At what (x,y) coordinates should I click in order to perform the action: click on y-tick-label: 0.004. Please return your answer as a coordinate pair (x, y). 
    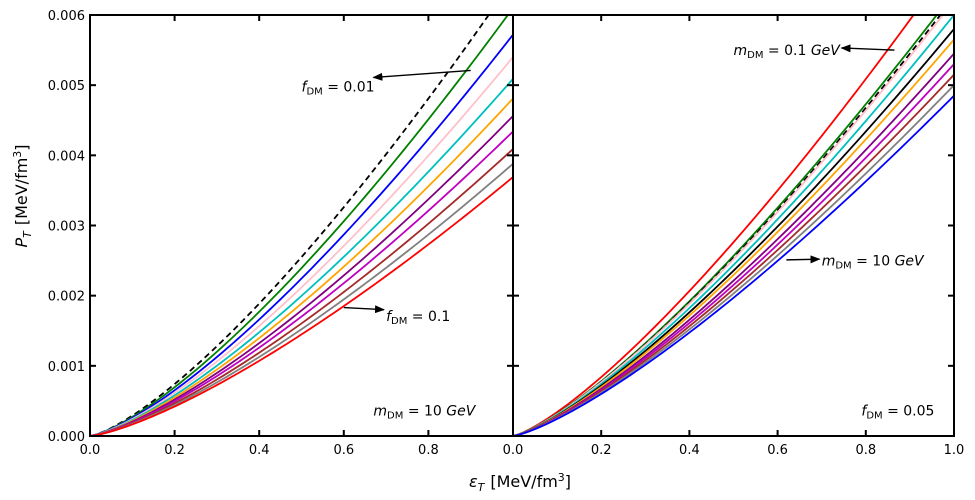
    Looking at the image, I should click on (66, 156).